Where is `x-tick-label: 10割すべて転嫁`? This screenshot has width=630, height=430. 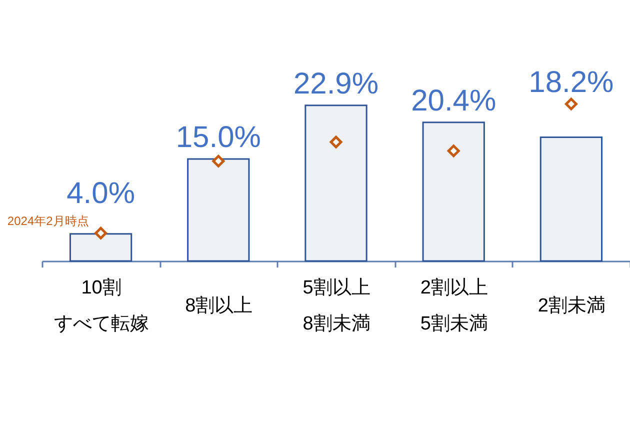 x-tick-label: 10割すべて転嫁 is located at coordinates (101, 306).